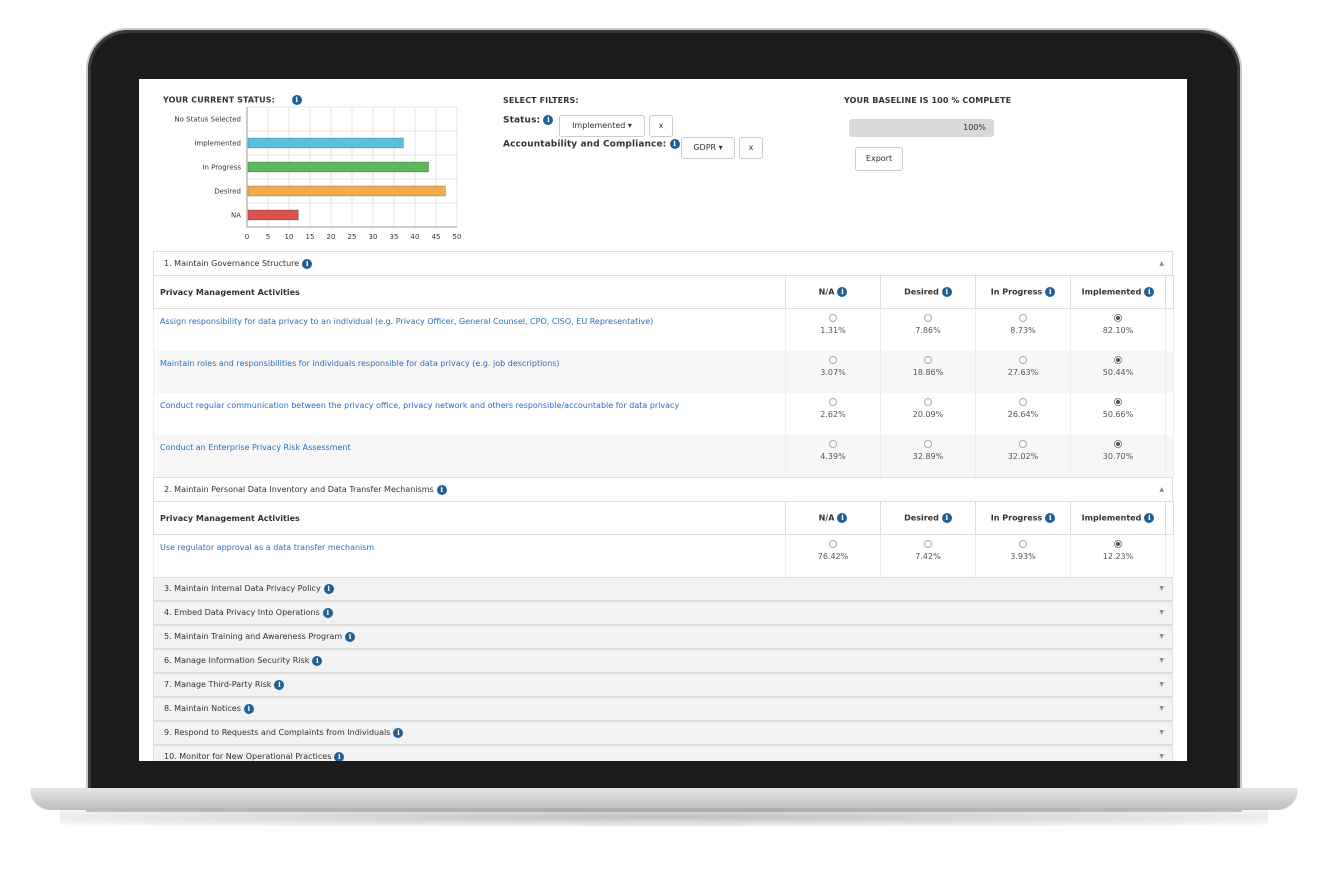  What do you see at coordinates (346, 191) in the screenshot?
I see `bar-desired` at bounding box center [346, 191].